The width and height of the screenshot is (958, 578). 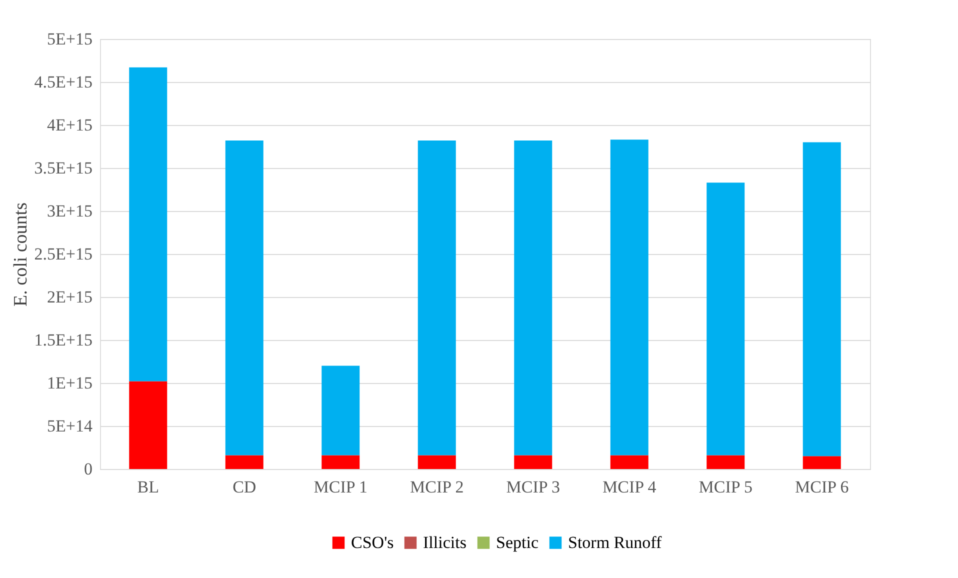 I want to click on legend-label: Septic, so click(x=517, y=542).